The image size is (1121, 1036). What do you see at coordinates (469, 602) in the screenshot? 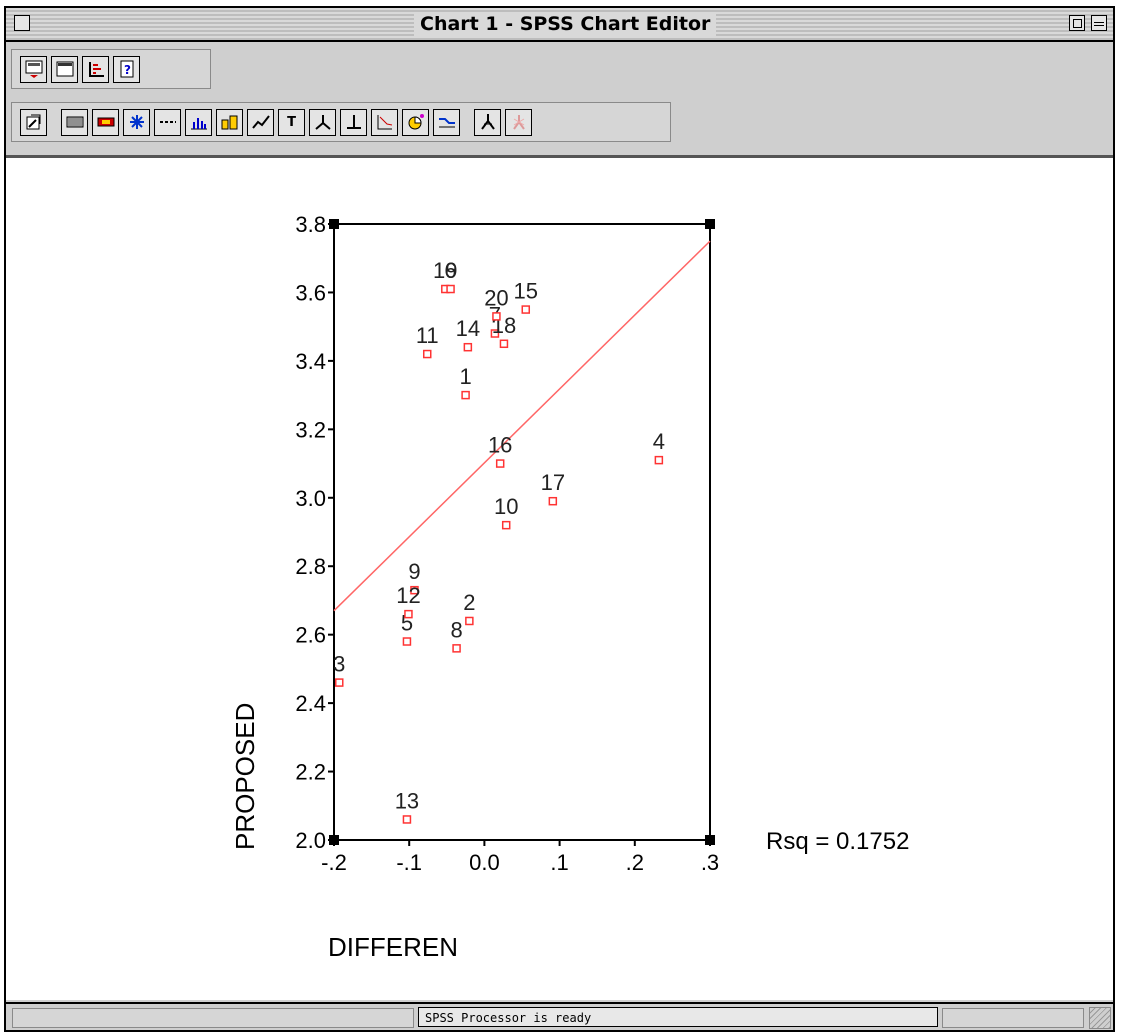
I see `point-label: 2` at bounding box center [469, 602].